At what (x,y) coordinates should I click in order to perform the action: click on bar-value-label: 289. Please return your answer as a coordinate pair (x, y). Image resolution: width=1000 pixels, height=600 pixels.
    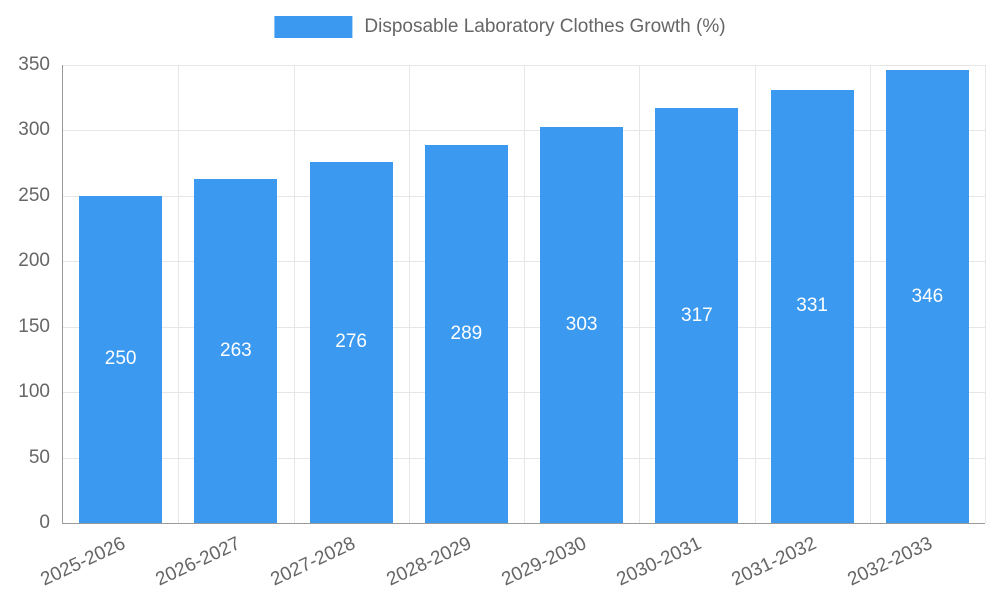
    Looking at the image, I should click on (466, 333).